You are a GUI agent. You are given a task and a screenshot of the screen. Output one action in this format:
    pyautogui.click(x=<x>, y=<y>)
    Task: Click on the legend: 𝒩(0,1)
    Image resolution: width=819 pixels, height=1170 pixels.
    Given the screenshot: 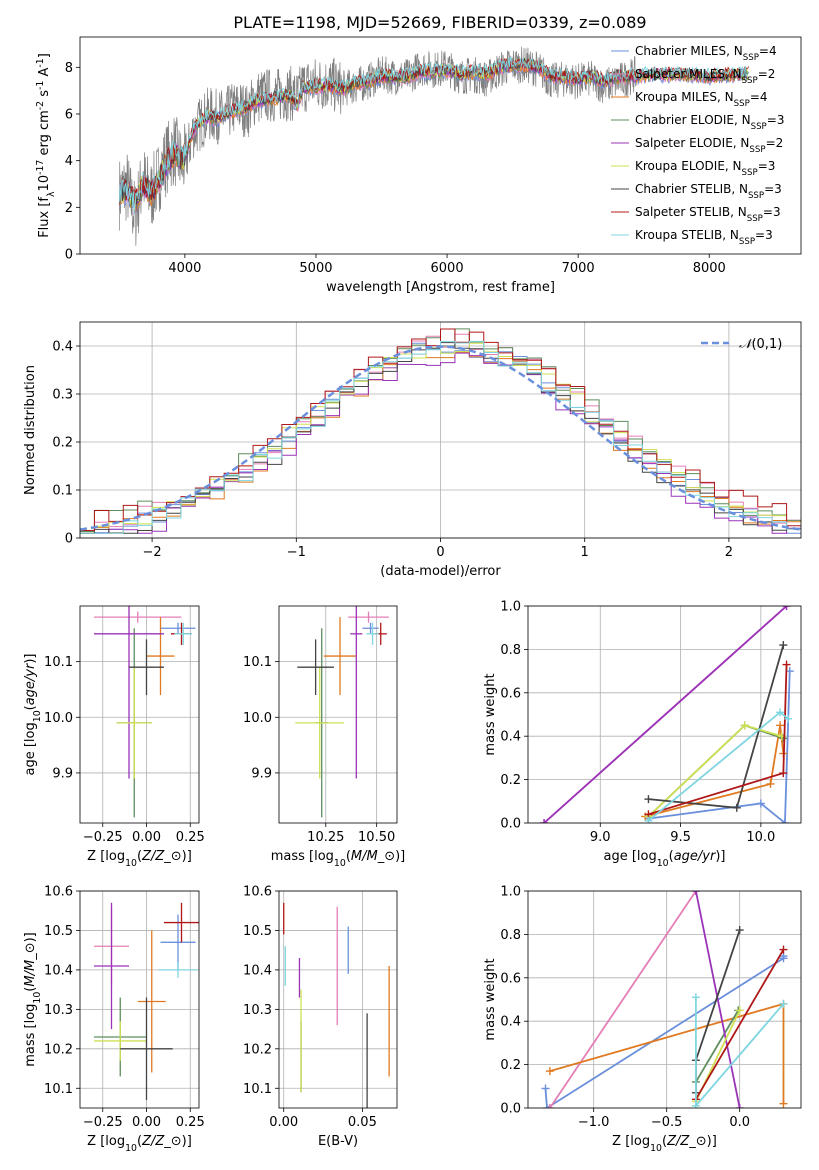 What is the action you would take?
    pyautogui.click(x=741, y=344)
    